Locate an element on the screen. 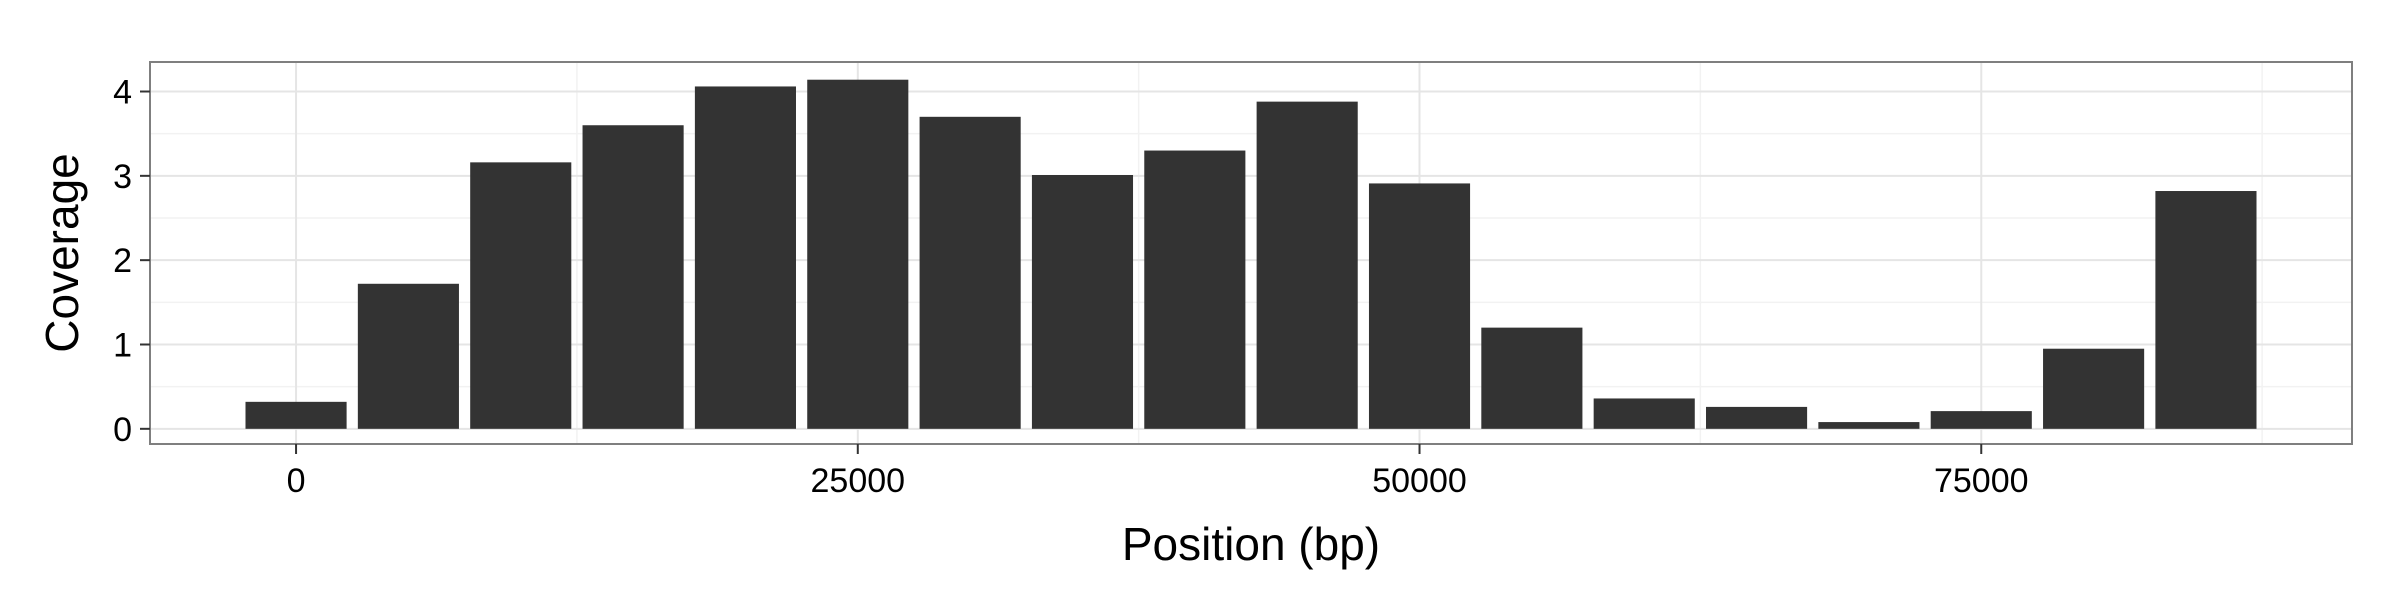 The width and height of the screenshot is (2400, 600). x-tick-label: 25000 is located at coordinates (858, 481).